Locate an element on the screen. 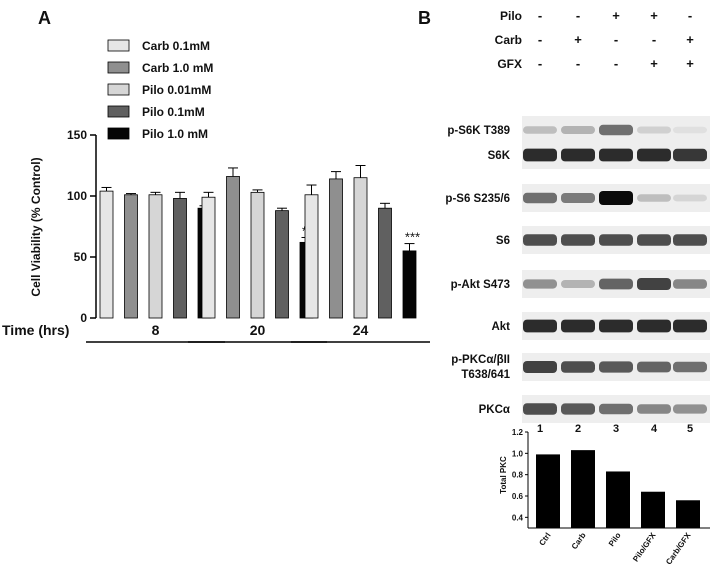 This screenshot has width=721, height=570. blot-label-line2: T638/641 is located at coordinates (485, 375).